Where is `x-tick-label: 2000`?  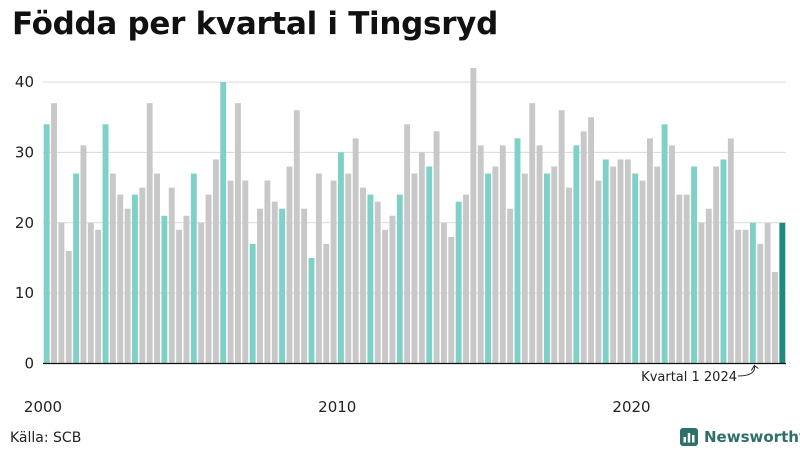
x-tick-label: 2000 is located at coordinates (43, 407).